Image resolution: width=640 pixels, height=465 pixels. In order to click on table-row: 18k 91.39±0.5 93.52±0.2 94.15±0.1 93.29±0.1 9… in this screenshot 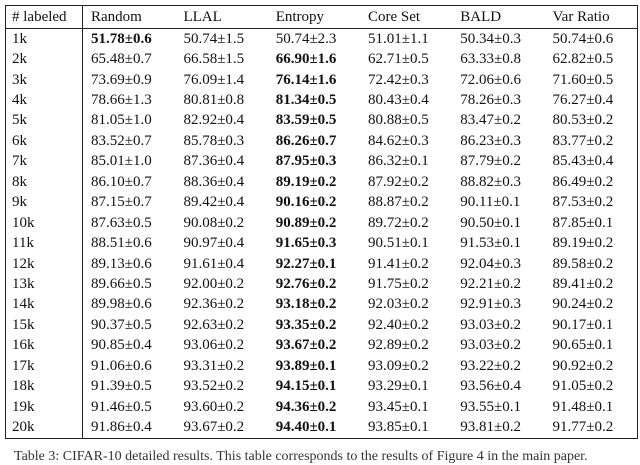, I will do `click(321, 386)`.